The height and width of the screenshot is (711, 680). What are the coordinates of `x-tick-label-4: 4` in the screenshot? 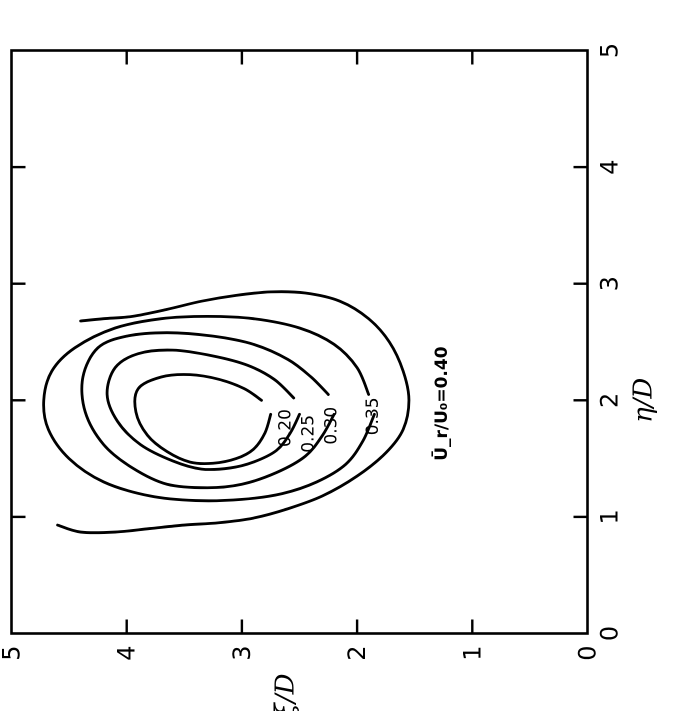 It's located at (610, 166).